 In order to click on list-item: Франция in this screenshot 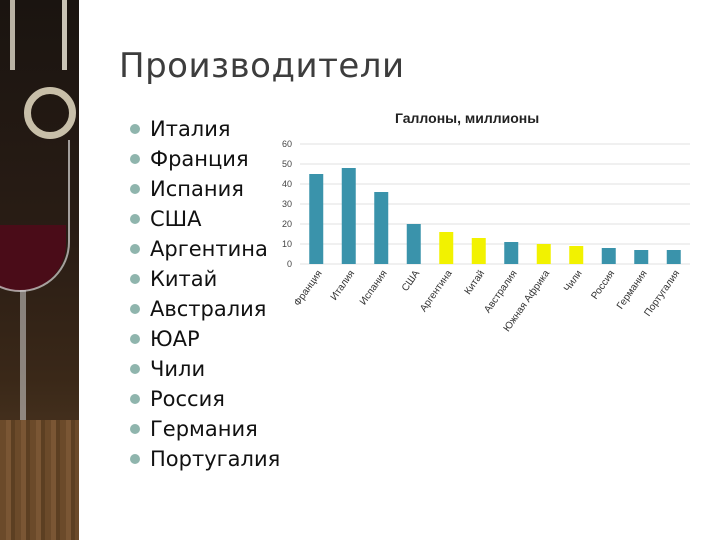, I will do `click(205, 159)`.